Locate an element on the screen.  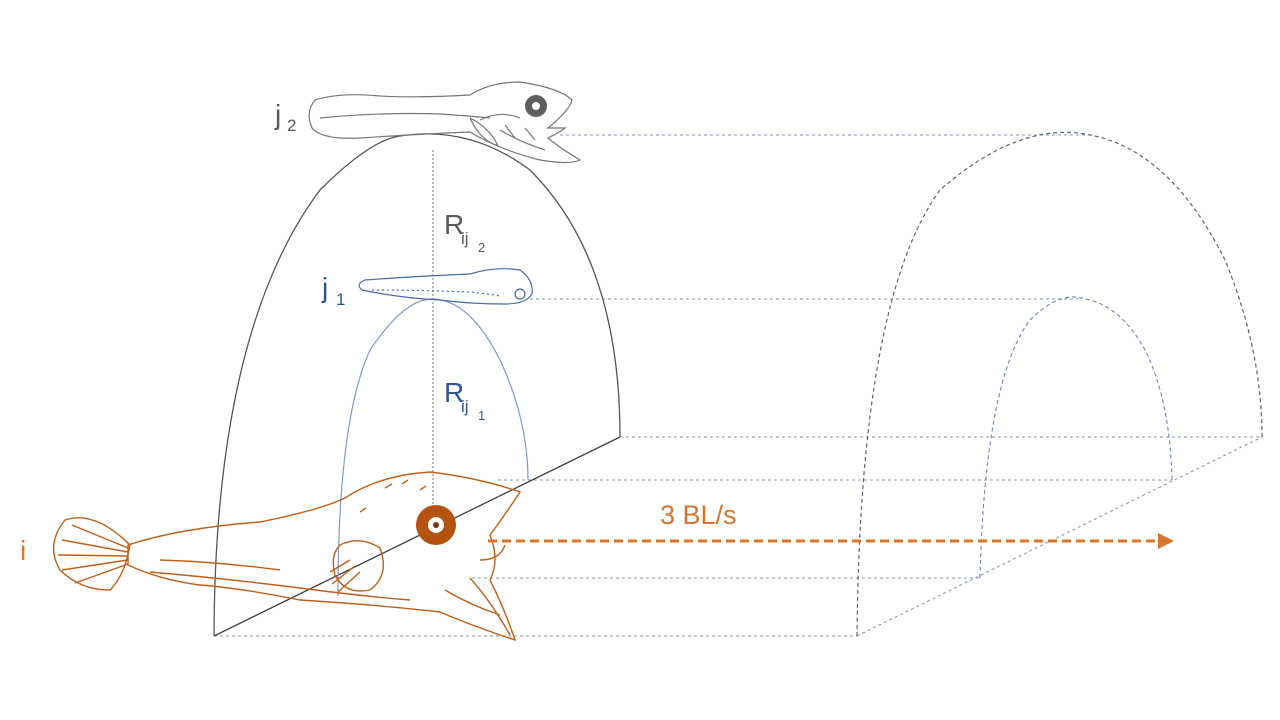
far-fish-label: j 2 is located at coordinates (285, 117).